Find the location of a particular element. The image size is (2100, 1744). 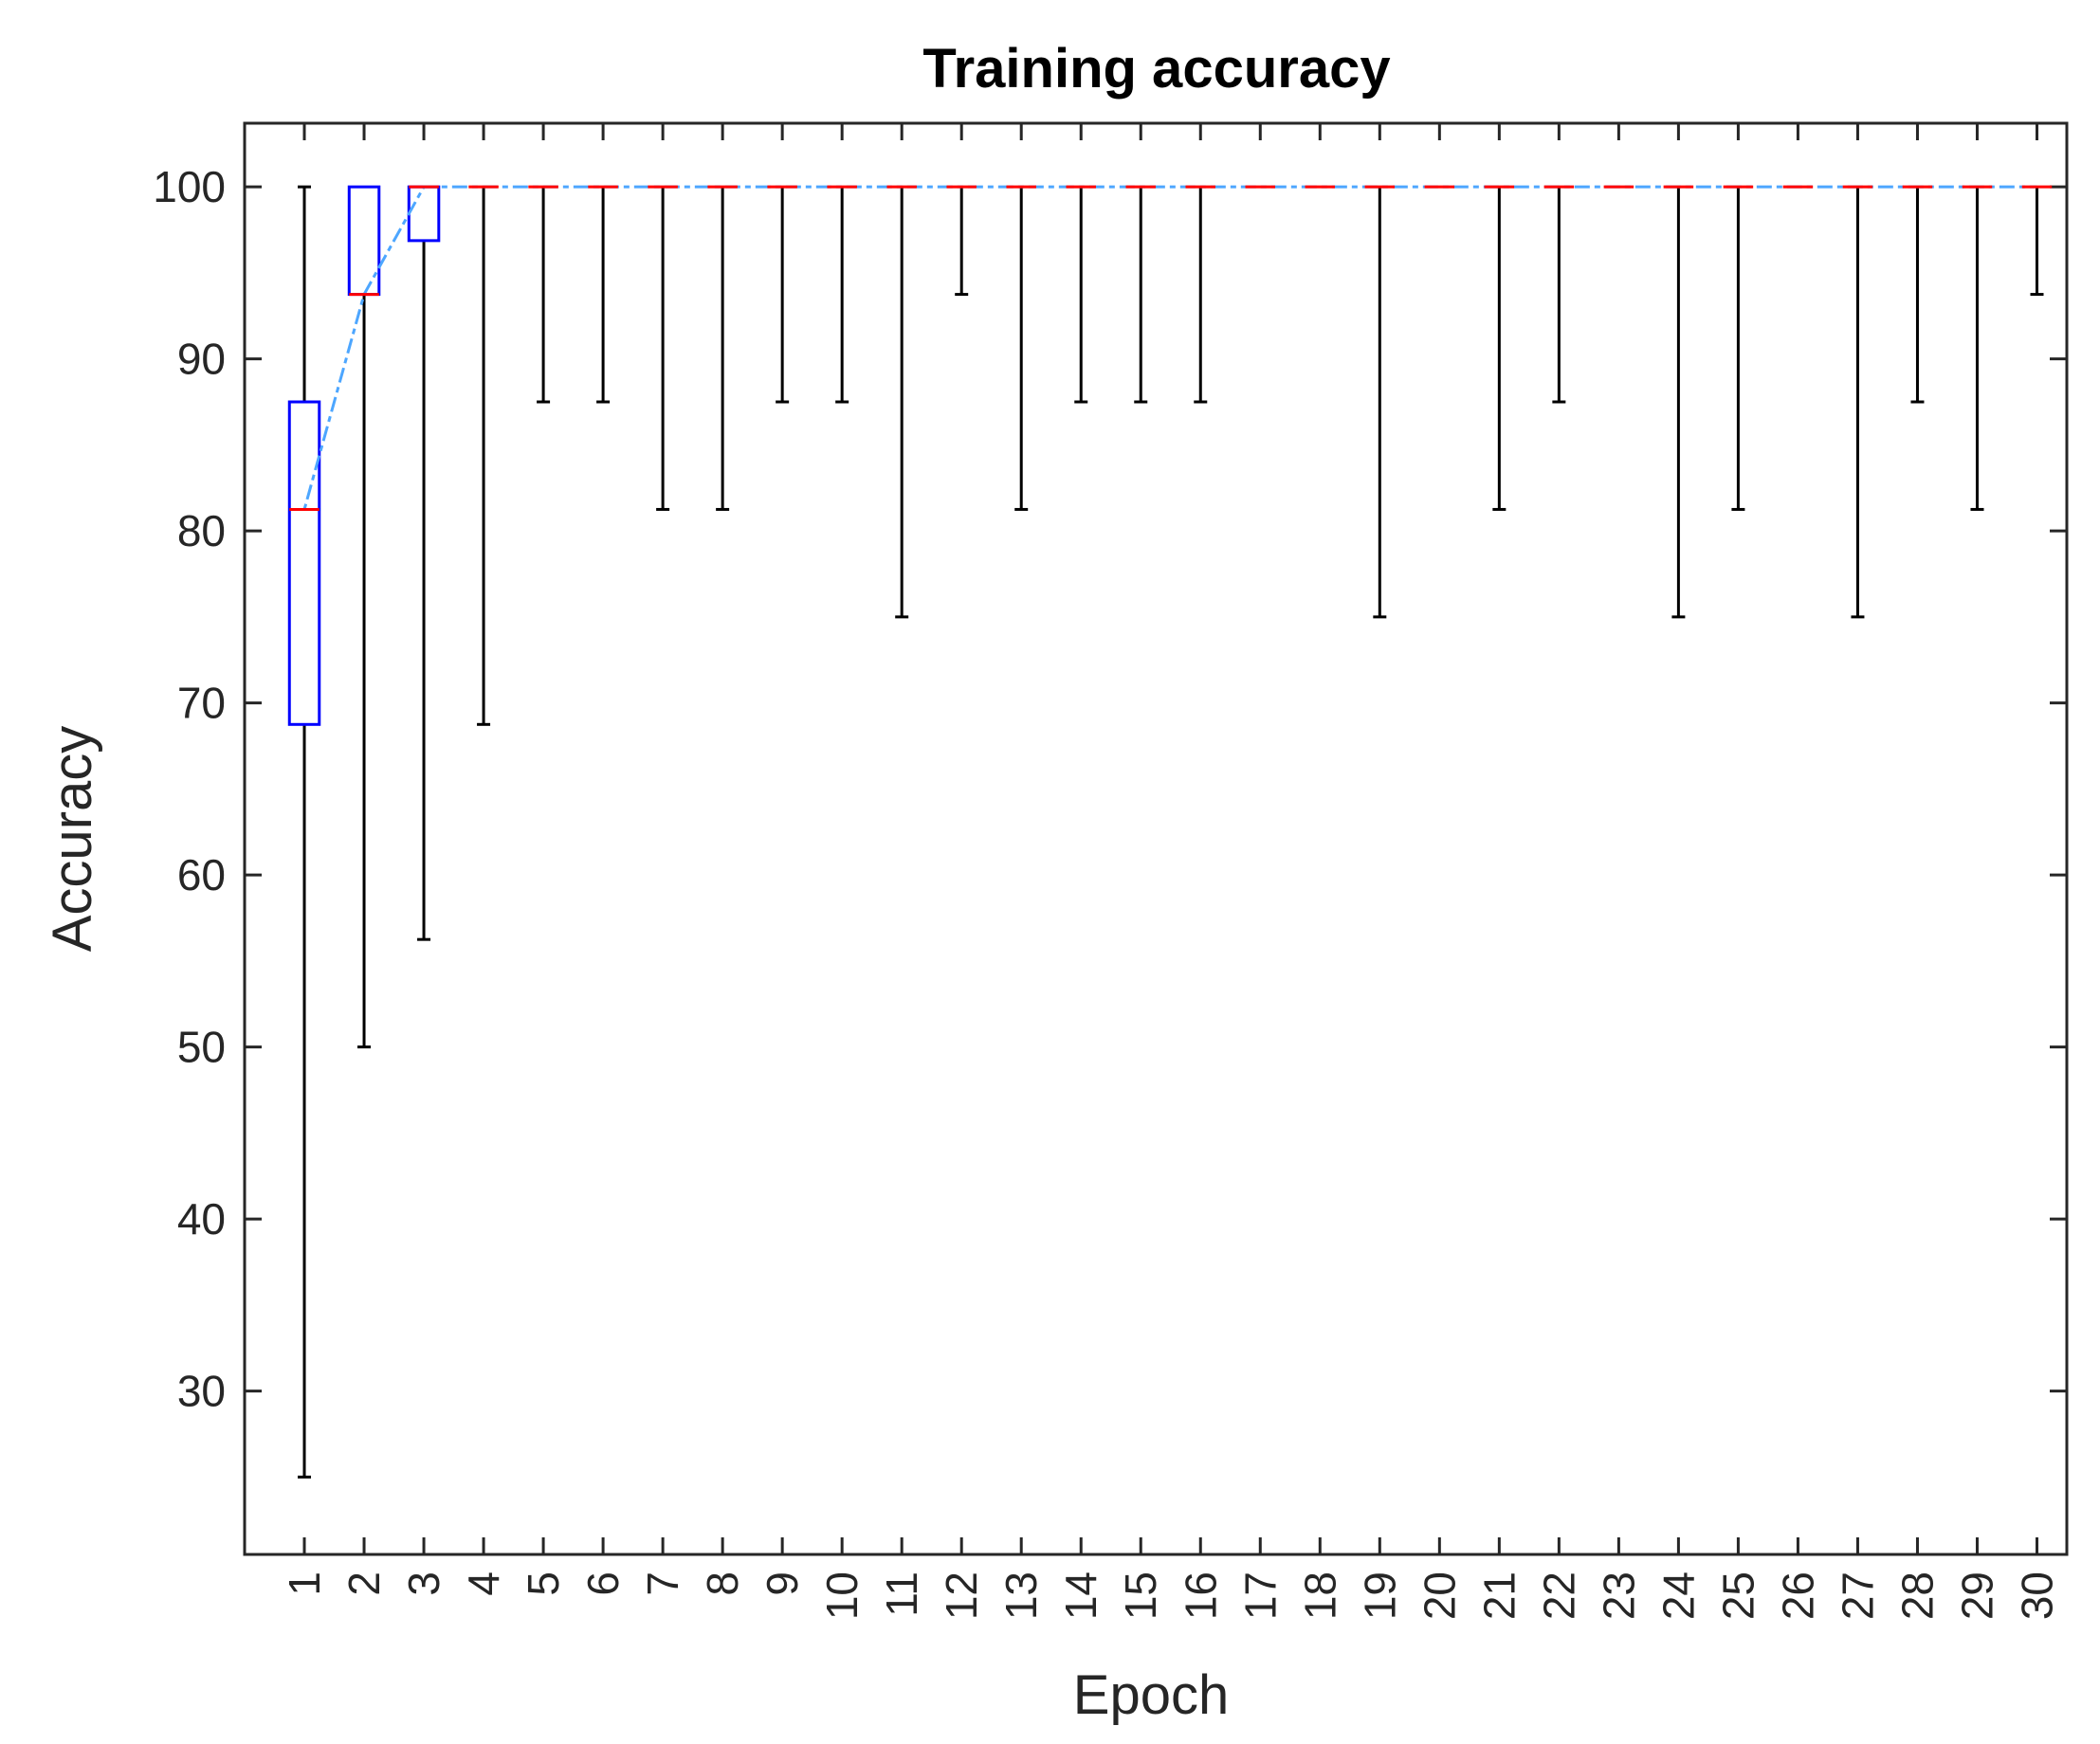

x-tick-label: 23 is located at coordinates (1618, 1595).